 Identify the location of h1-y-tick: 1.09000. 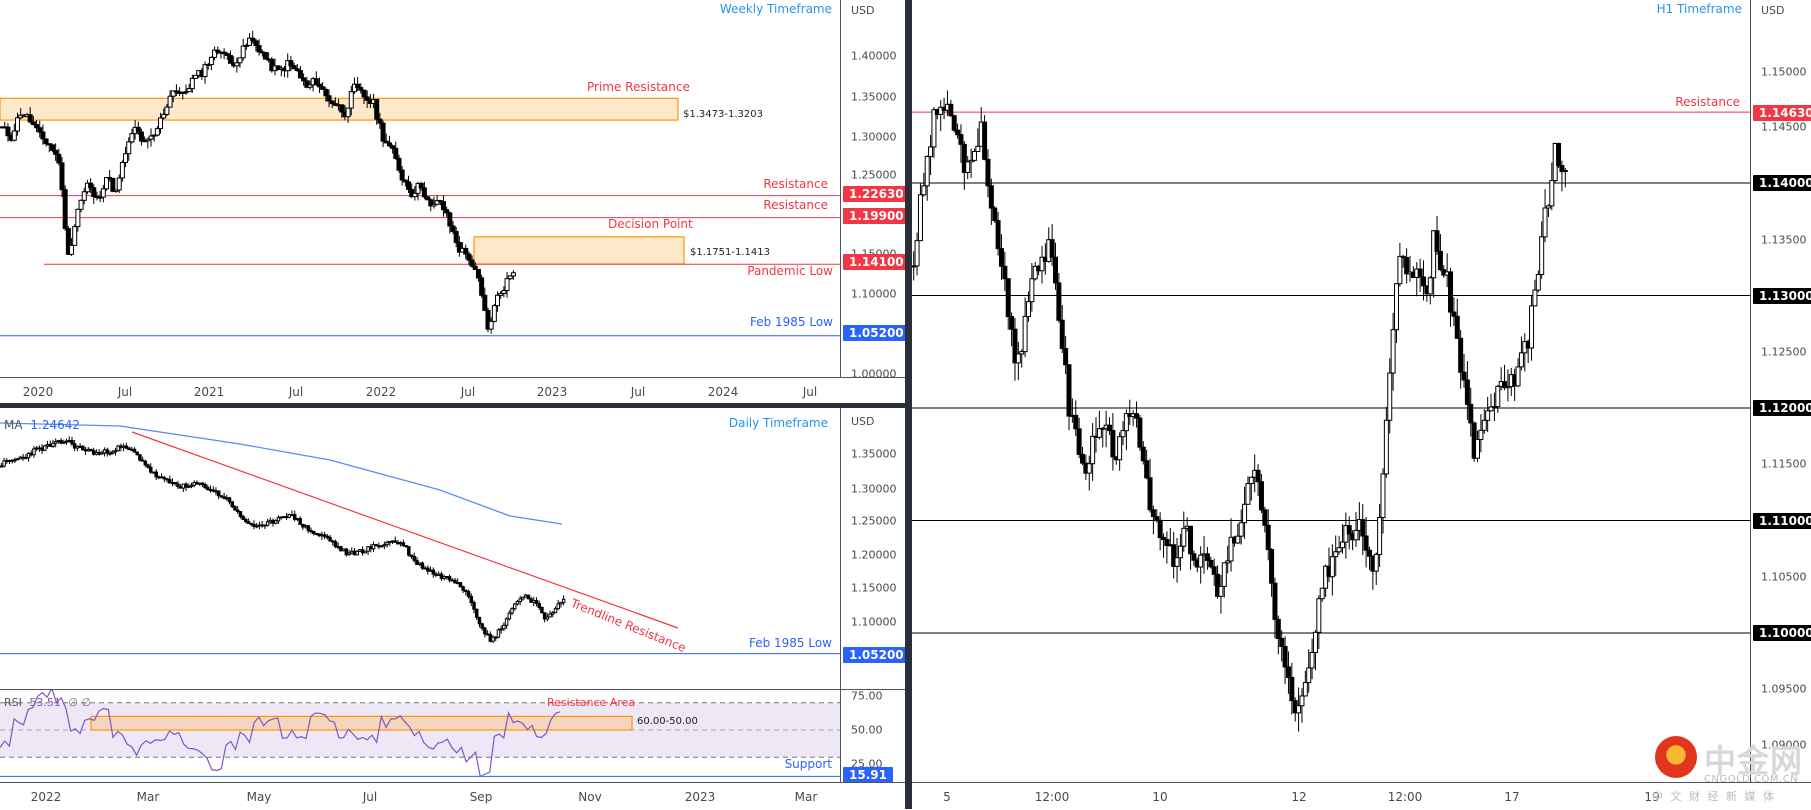
(1784, 745).